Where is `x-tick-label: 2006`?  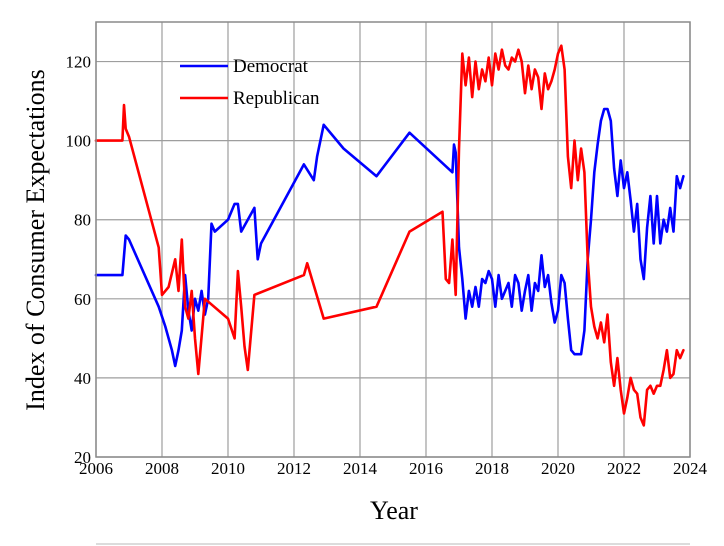
x-tick-label: 2006 is located at coordinates (96, 468).